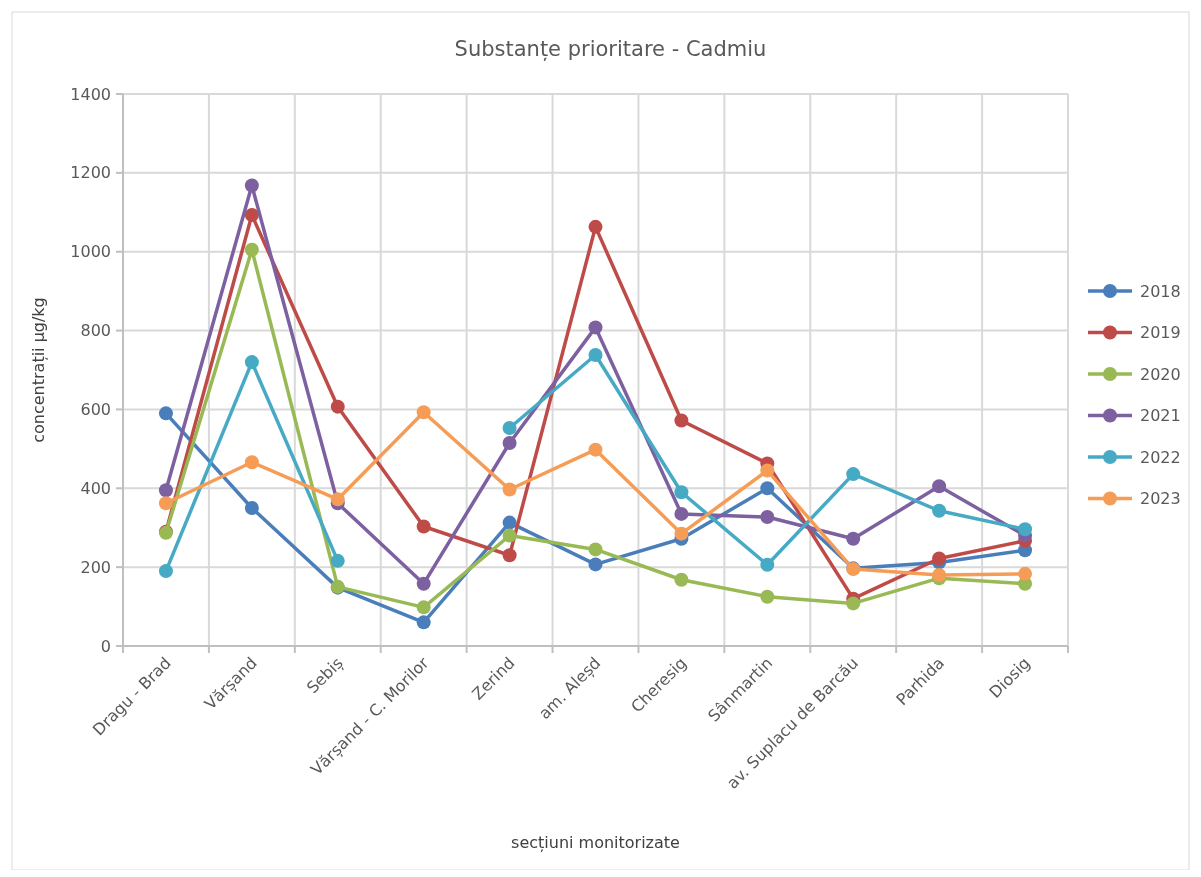 The width and height of the screenshot is (1201, 877). Describe the element at coordinates (1160, 291) in the screenshot. I see `legend-label: 2018` at that location.